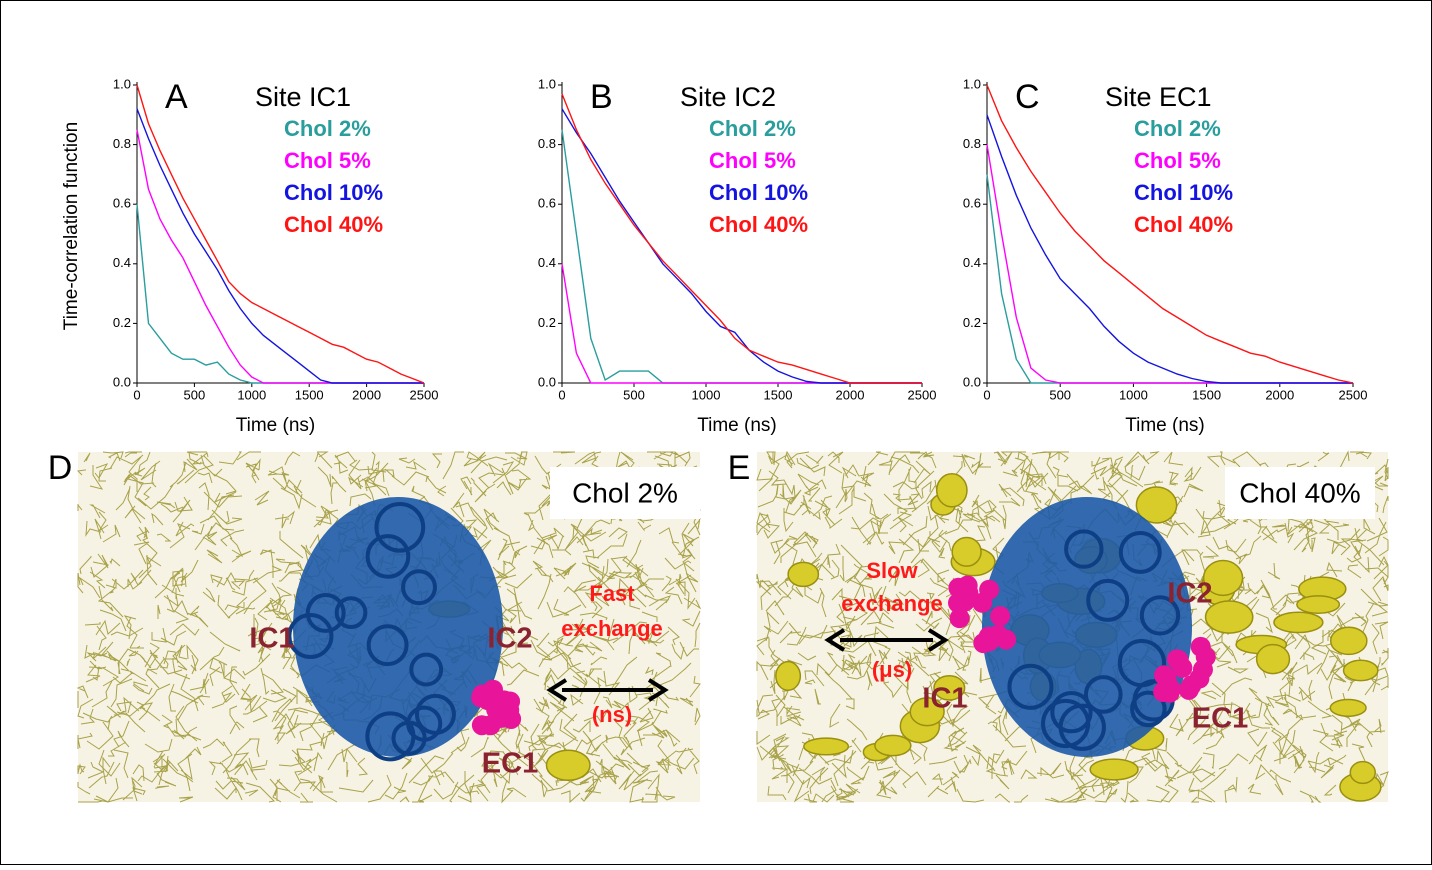 This screenshot has width=1432, height=870. What do you see at coordinates (972, 262) in the screenshot?
I see `y-tick-label: 0.4` at bounding box center [972, 262].